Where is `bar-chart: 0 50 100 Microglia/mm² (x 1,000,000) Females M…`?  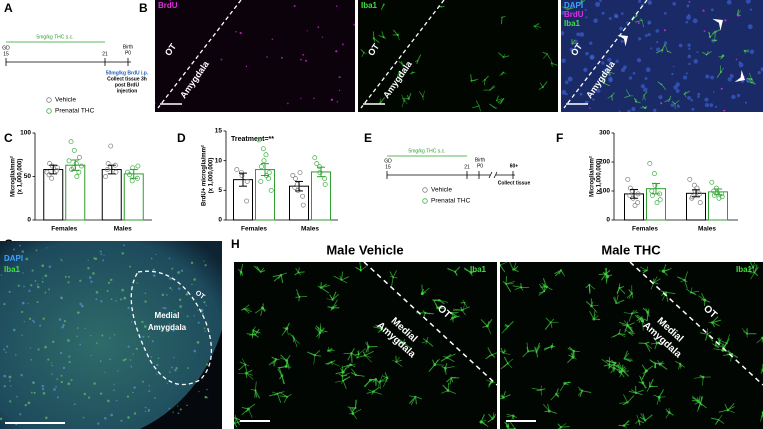
bar-chart: 0 50 100 Microglia/mm² (x 1,000,000) Females M… is located at coordinates (81, 181).